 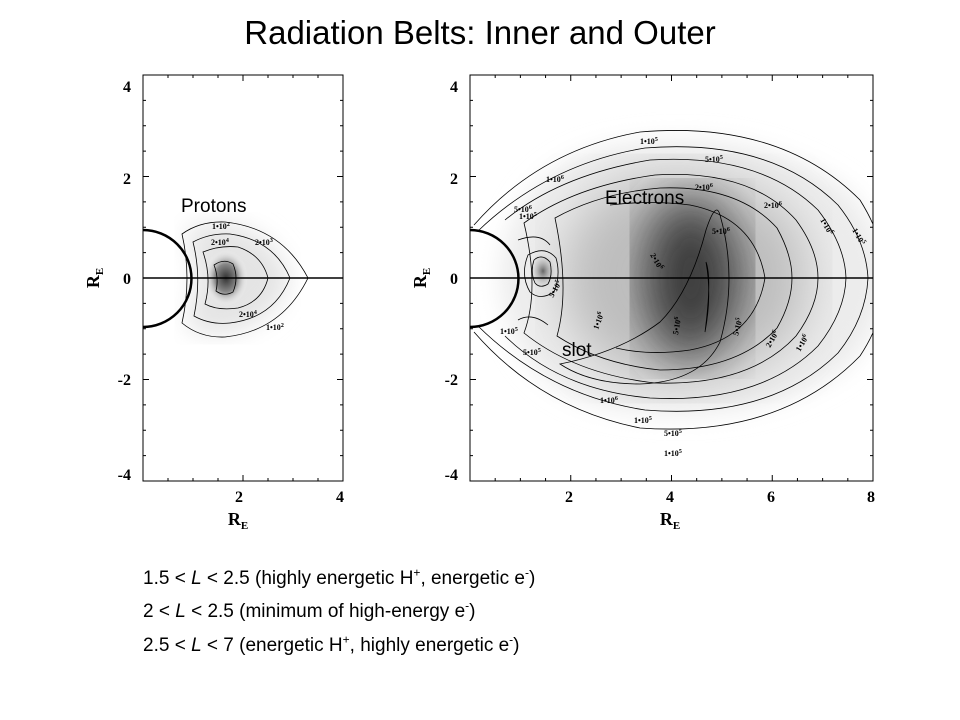 What do you see at coordinates (239, 497) in the screenshot?
I see `left-xtick-label: 2` at bounding box center [239, 497].